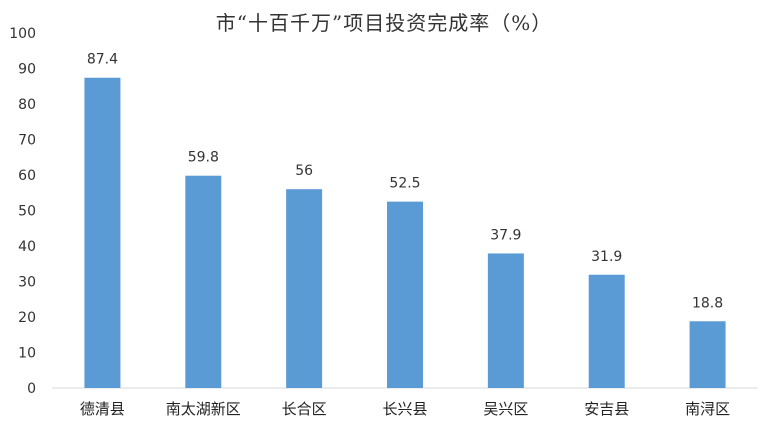 The height and width of the screenshot is (426, 768). Describe the element at coordinates (22, 34) in the screenshot. I see `y-tick-label: 100` at that location.